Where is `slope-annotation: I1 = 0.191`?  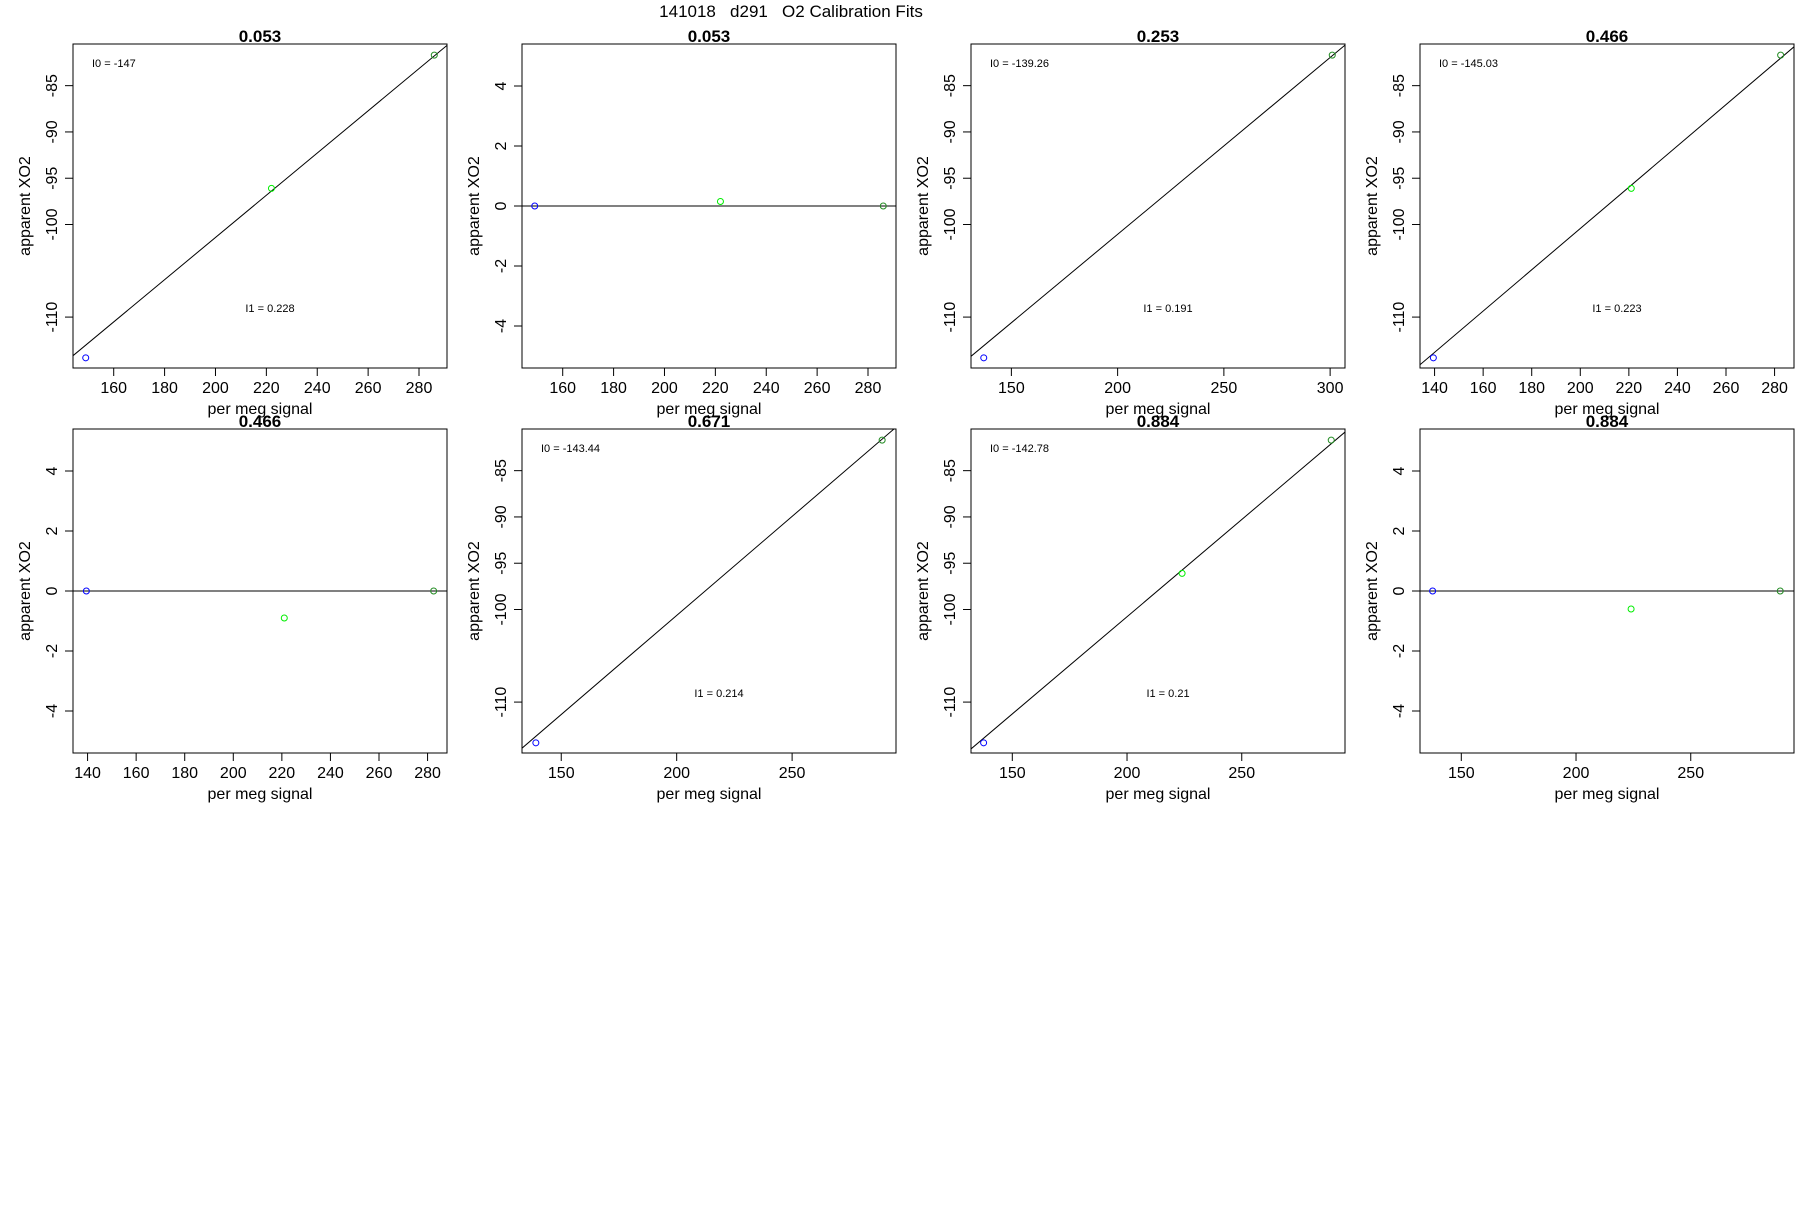 slope-annotation: I1 = 0.191 is located at coordinates (1167, 309).